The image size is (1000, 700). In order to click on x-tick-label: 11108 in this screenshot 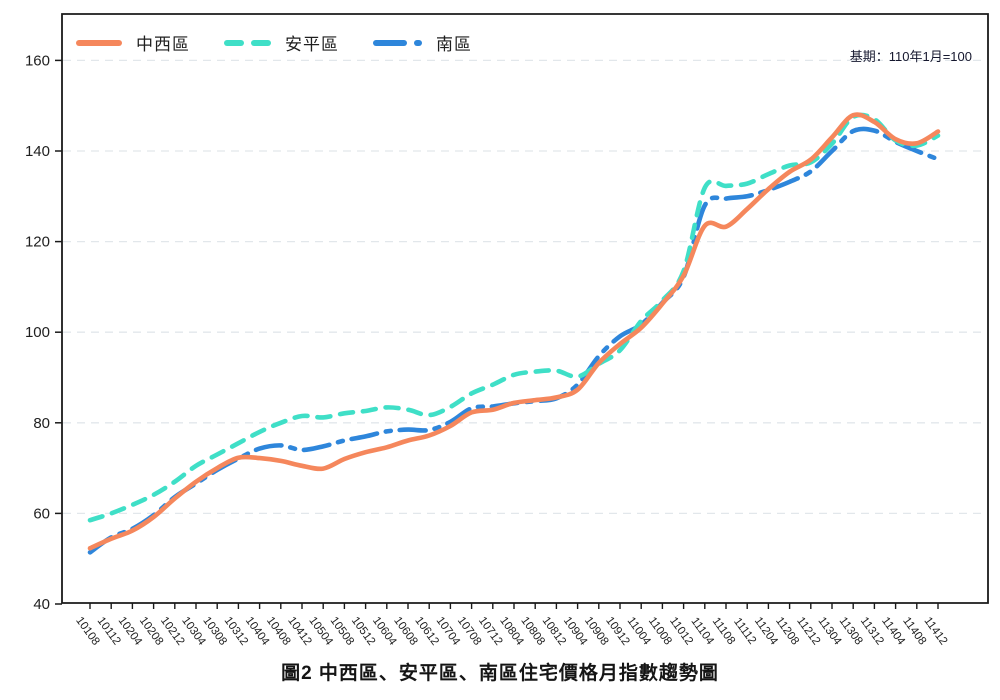, I will do `click(724, 631)`.